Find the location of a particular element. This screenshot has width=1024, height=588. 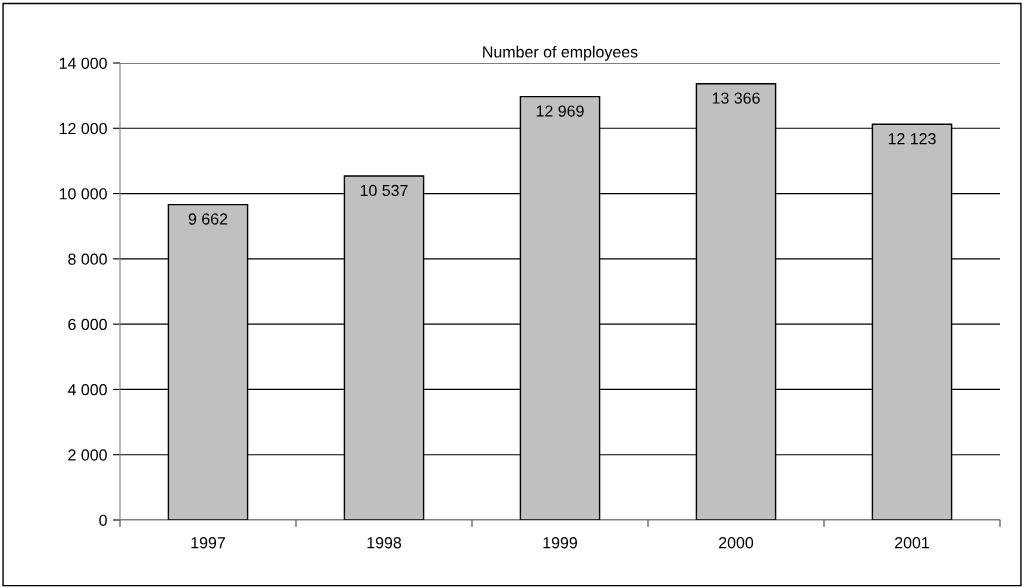

y-tick-label: 6 000 is located at coordinates (87, 324).